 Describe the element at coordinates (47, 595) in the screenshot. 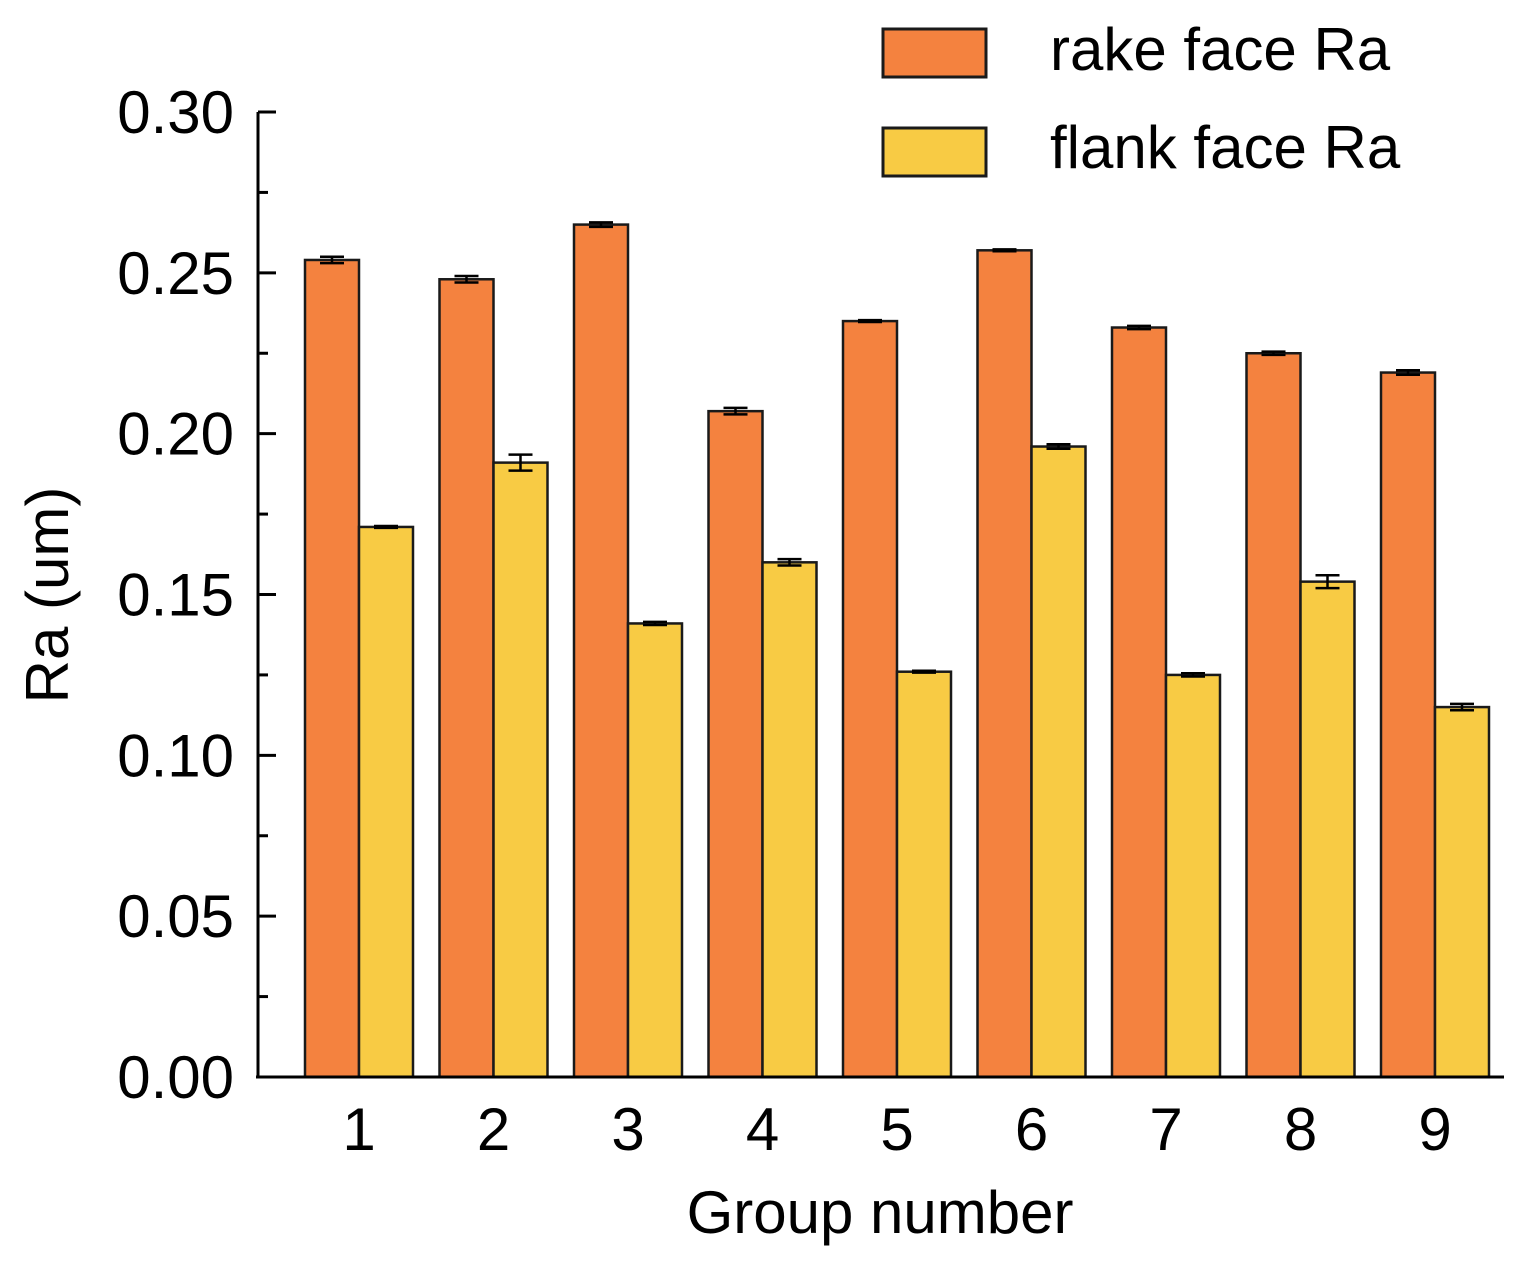

I see `y-axis-title: Ra (um)` at that location.